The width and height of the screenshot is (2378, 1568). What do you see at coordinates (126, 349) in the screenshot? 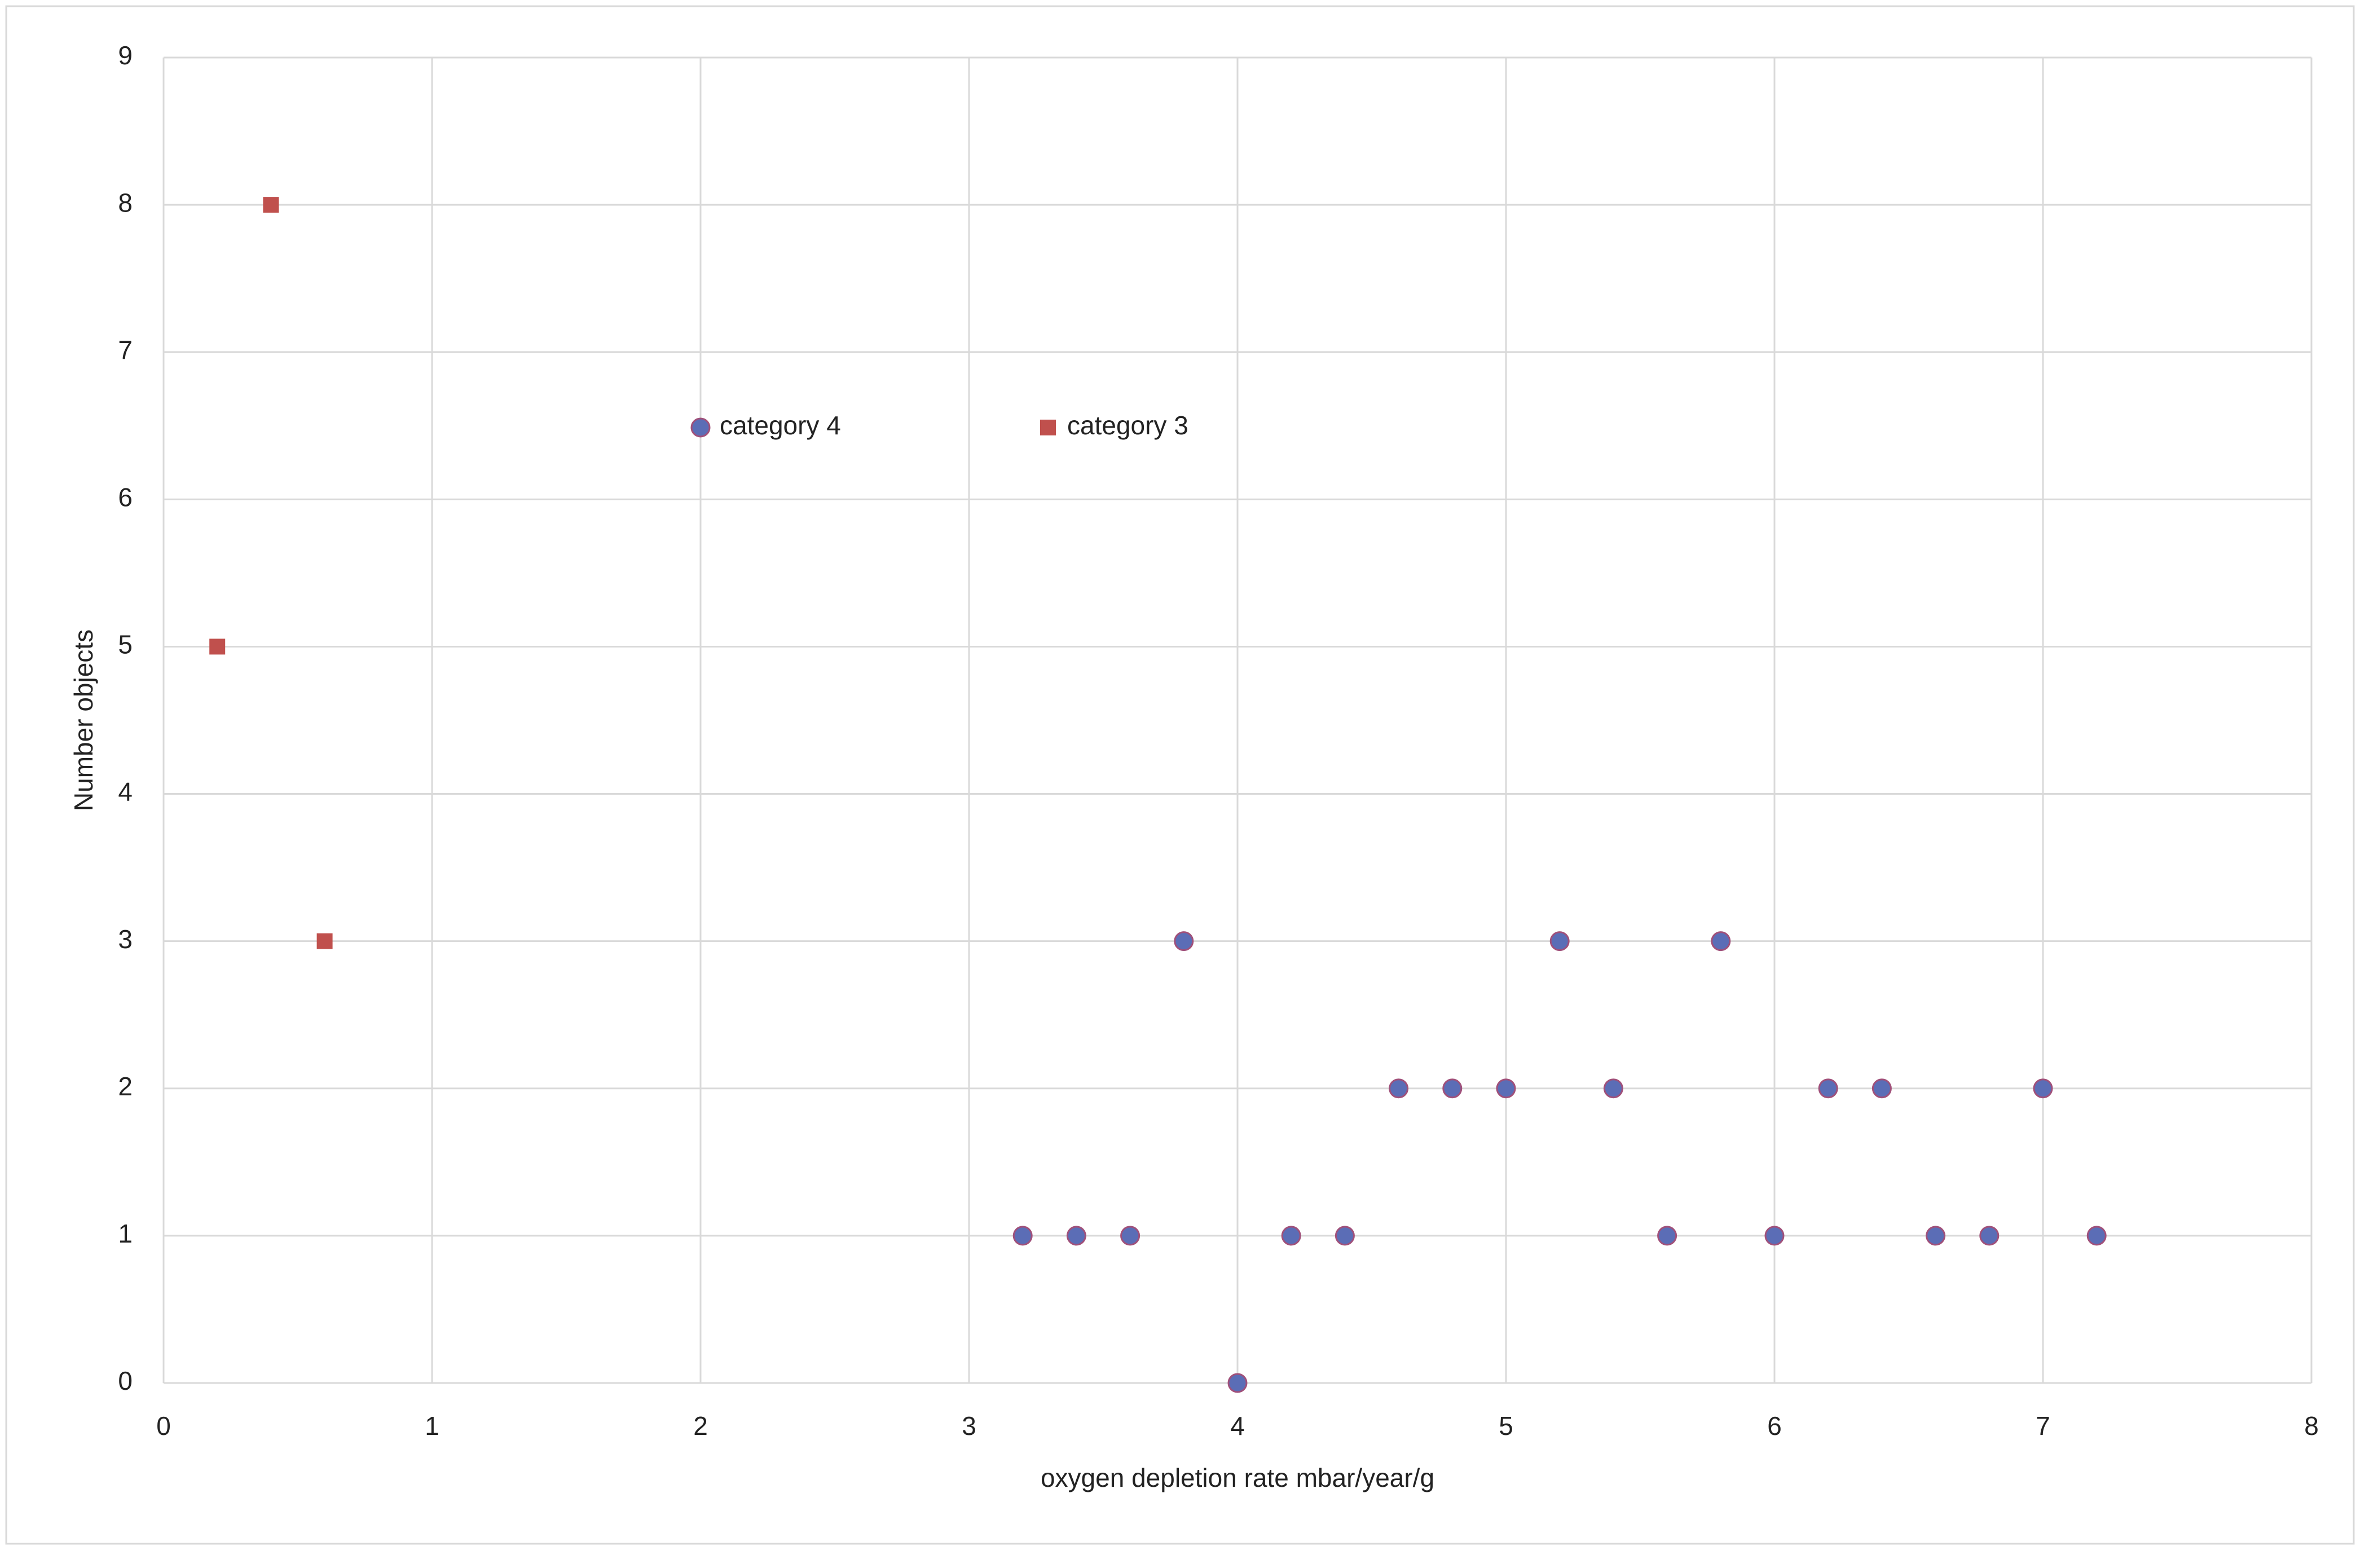
I see `y-tick-label: 7` at bounding box center [126, 349].